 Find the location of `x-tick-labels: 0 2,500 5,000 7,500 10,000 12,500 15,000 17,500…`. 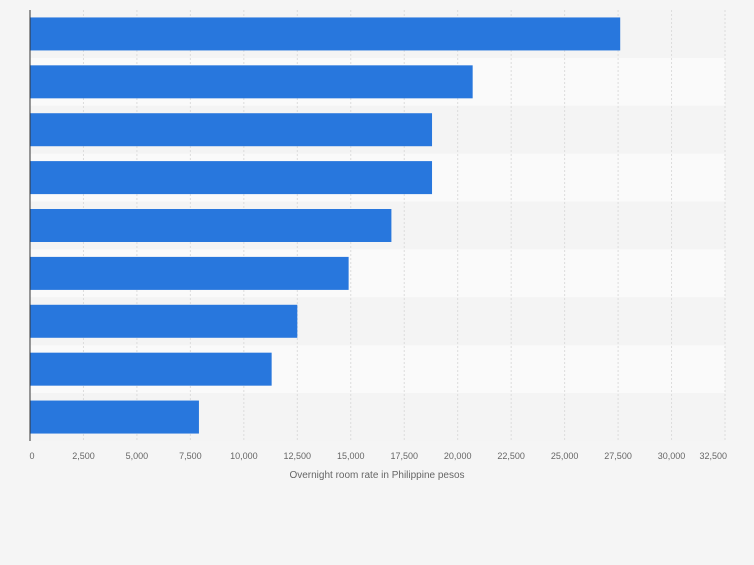

x-tick-labels: 0 2,500 5,000 7,500 10,000 12,500 15,000 17,500… is located at coordinates (378, 456).